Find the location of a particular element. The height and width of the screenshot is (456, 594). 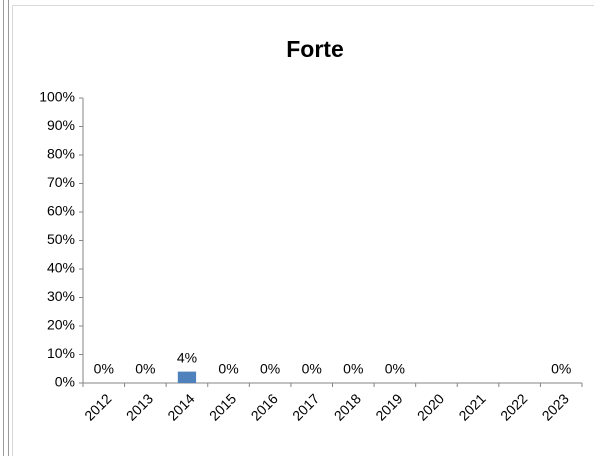

y-tick-label: 50% is located at coordinates (61, 239).